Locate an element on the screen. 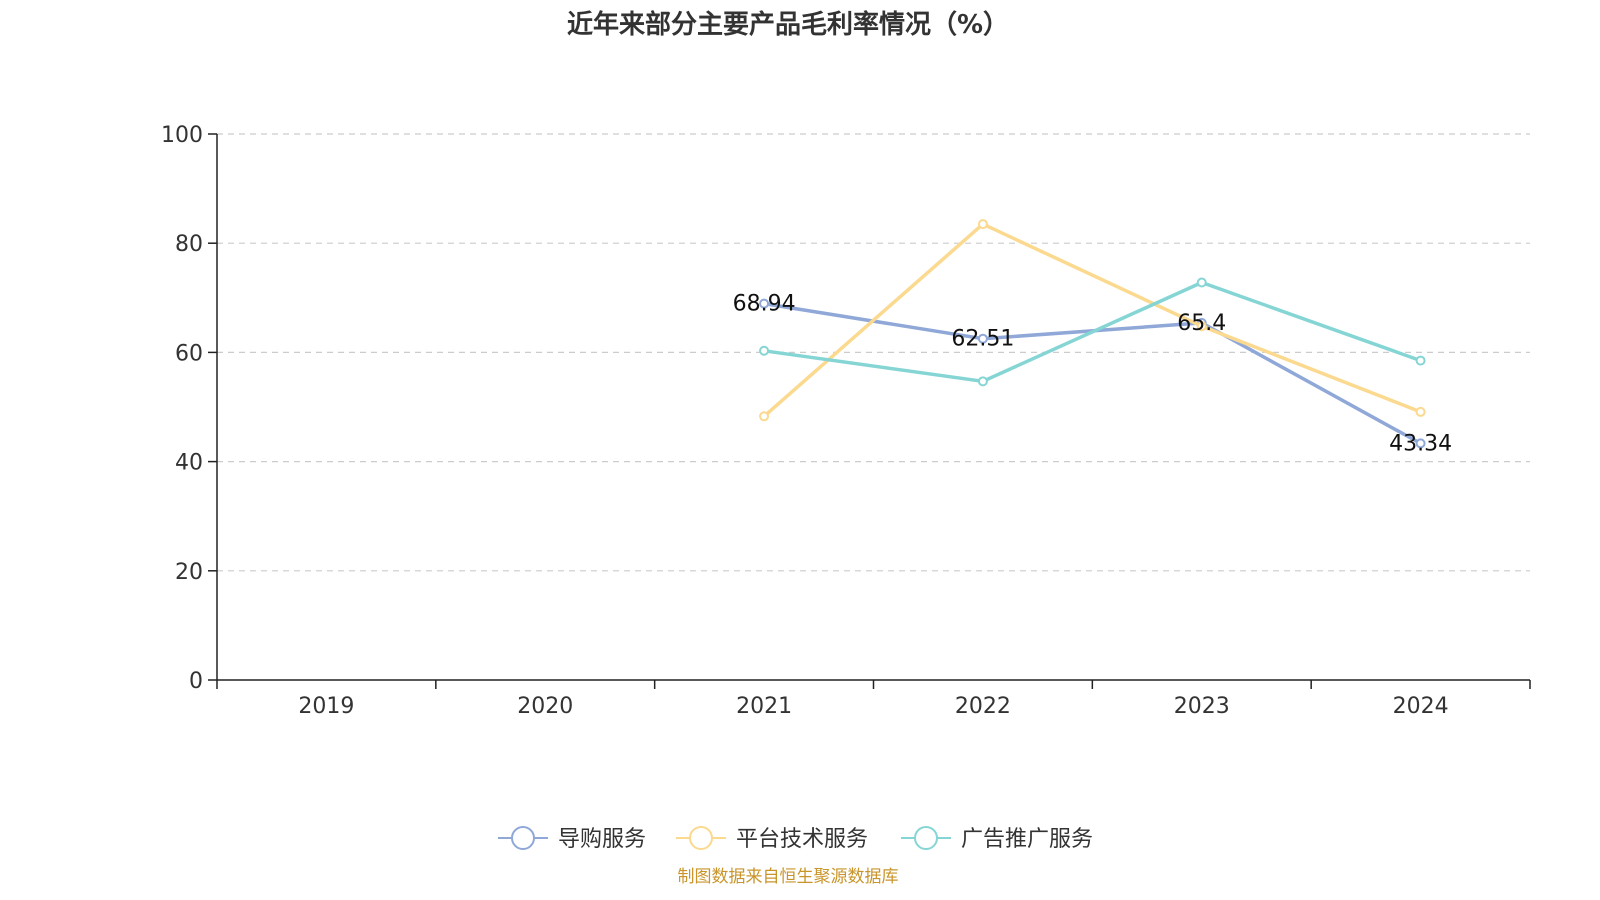 Image resolution: width=1600 pixels, height=900 pixels. legend: 导购服务 平台技术服务 广告推广服务 is located at coordinates (795, 839).